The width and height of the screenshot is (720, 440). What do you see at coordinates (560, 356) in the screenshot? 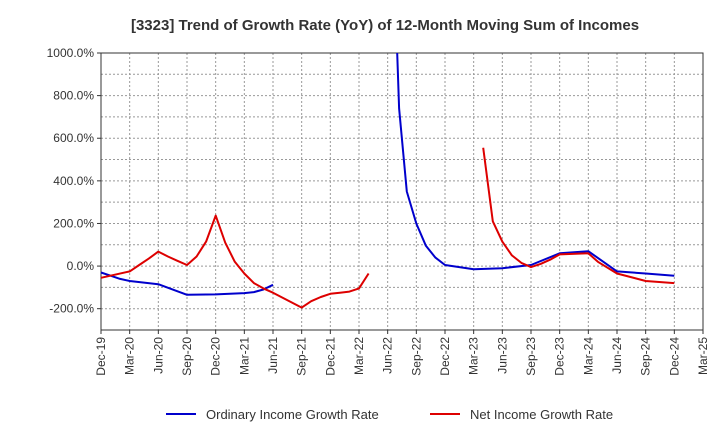
I see `x-tick-label: Dec-23` at bounding box center [560, 356].